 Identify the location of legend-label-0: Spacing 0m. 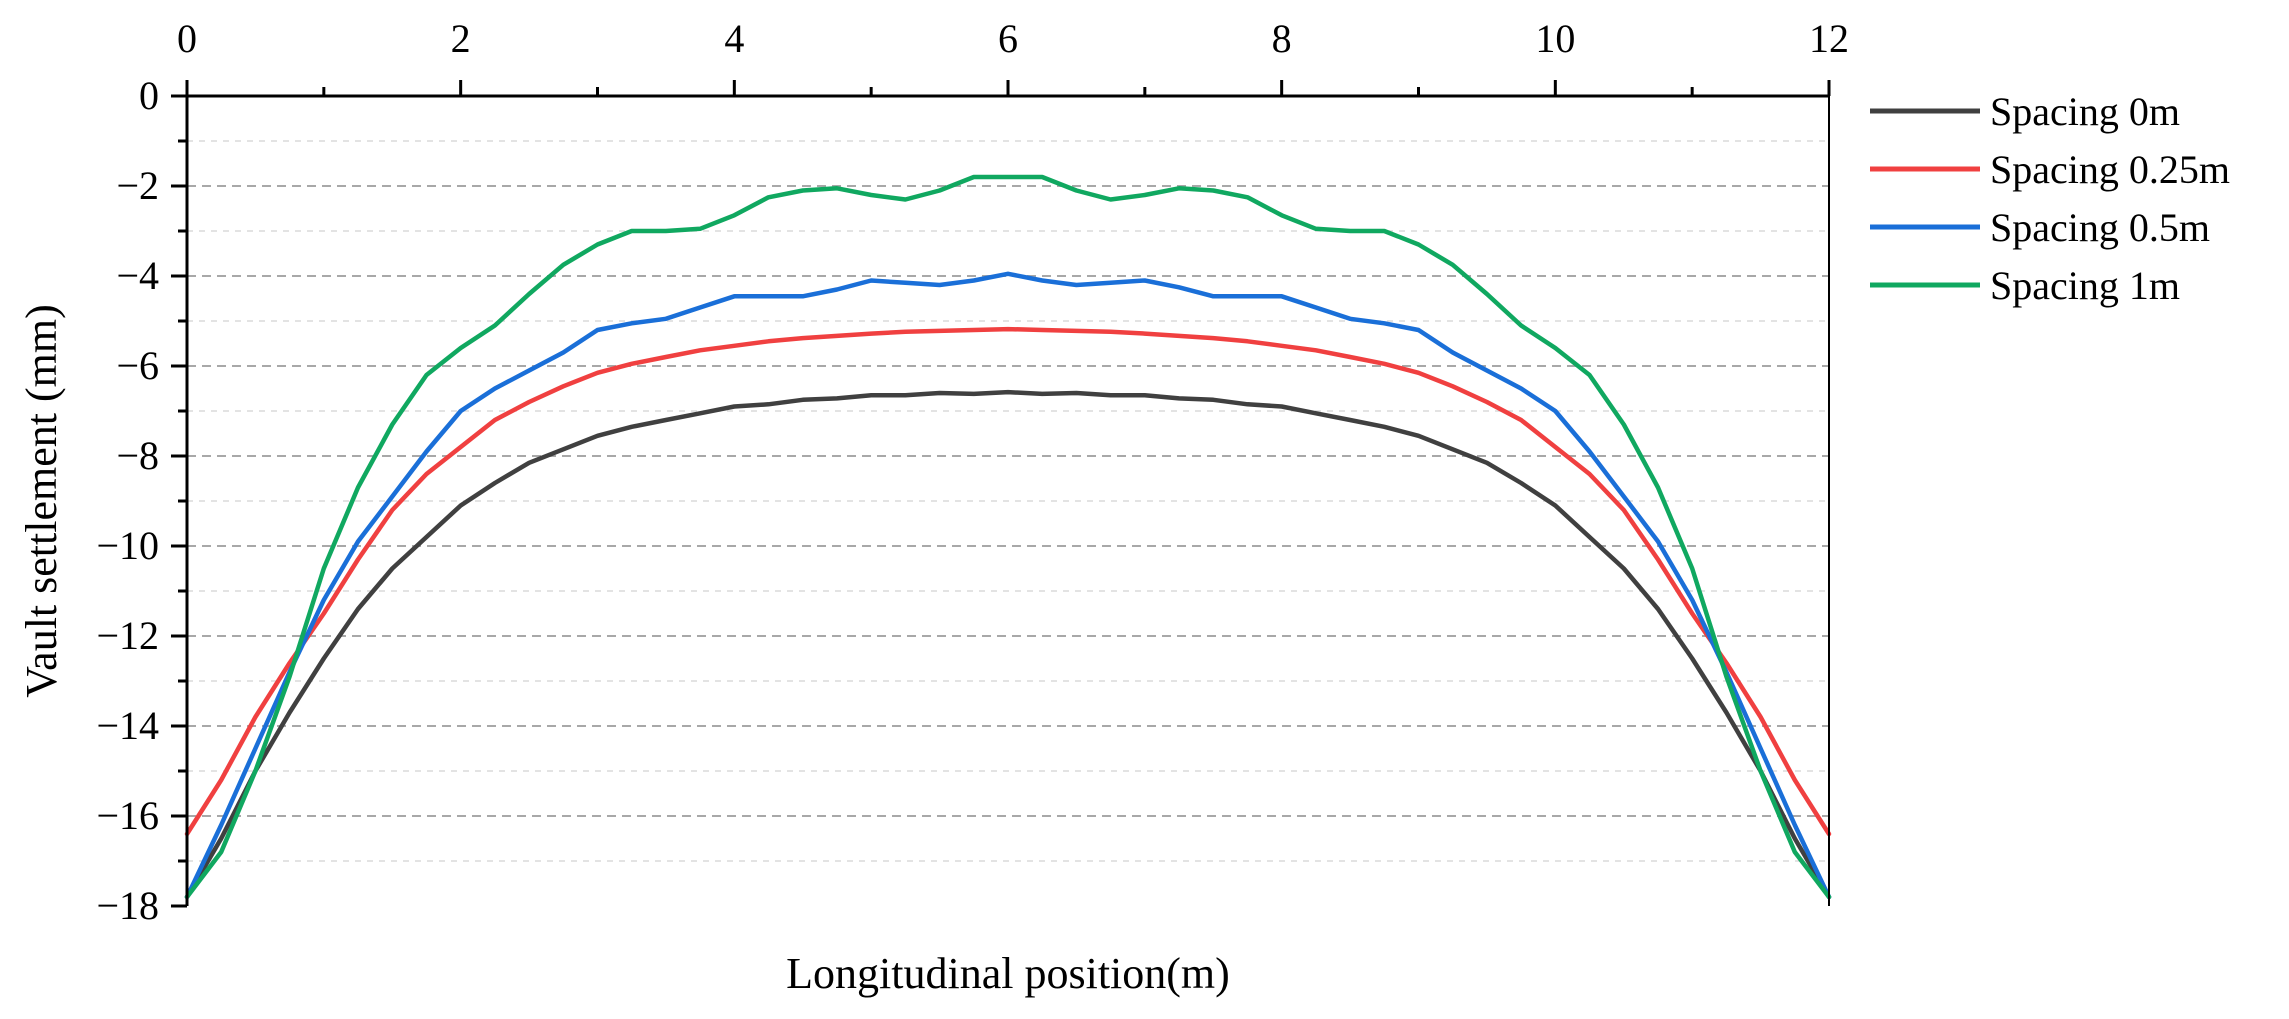
(2085, 111).